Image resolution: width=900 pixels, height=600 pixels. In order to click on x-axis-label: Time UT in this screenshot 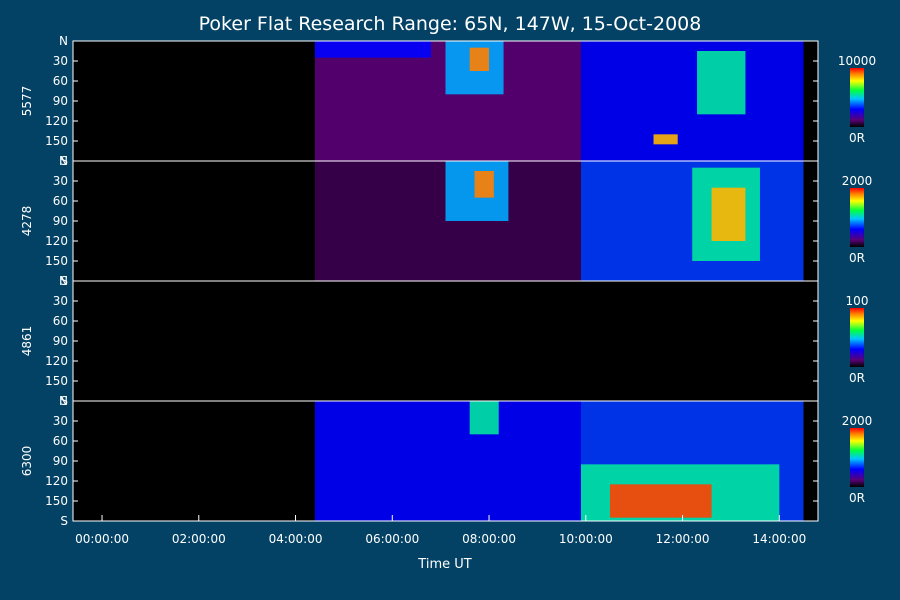, I will do `click(444, 564)`.